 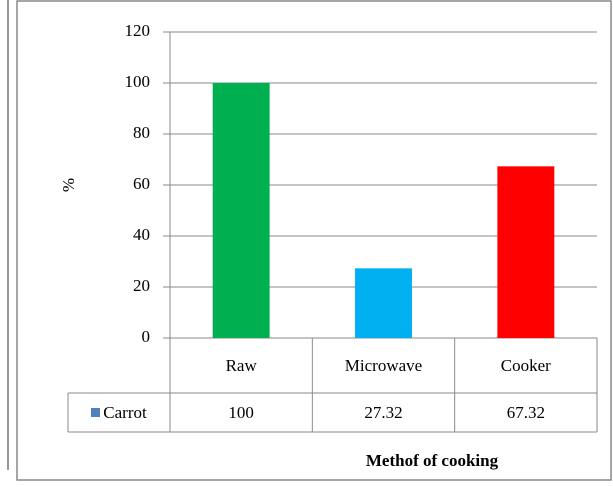 I want to click on value-label-cell: 67.32, so click(x=526, y=412).